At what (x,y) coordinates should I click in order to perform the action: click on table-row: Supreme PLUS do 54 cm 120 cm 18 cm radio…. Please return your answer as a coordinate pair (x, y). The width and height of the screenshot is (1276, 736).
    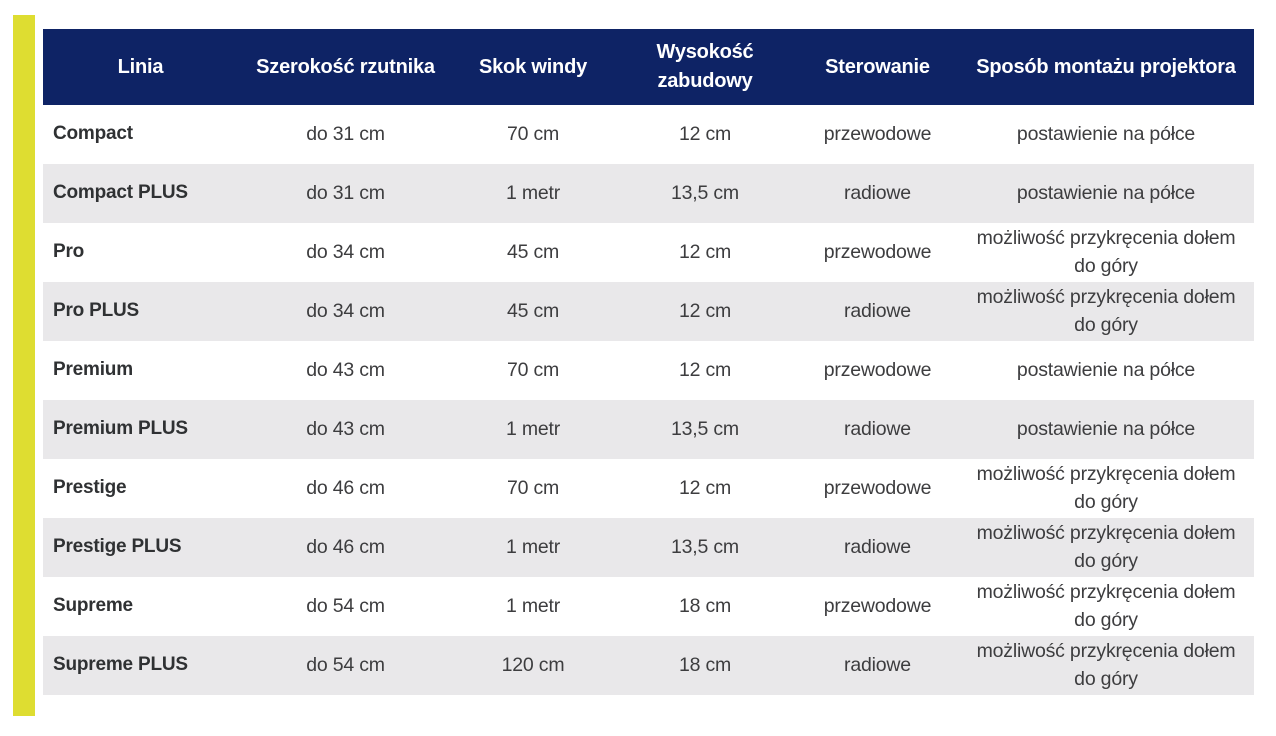
    Looking at the image, I should click on (648, 665).